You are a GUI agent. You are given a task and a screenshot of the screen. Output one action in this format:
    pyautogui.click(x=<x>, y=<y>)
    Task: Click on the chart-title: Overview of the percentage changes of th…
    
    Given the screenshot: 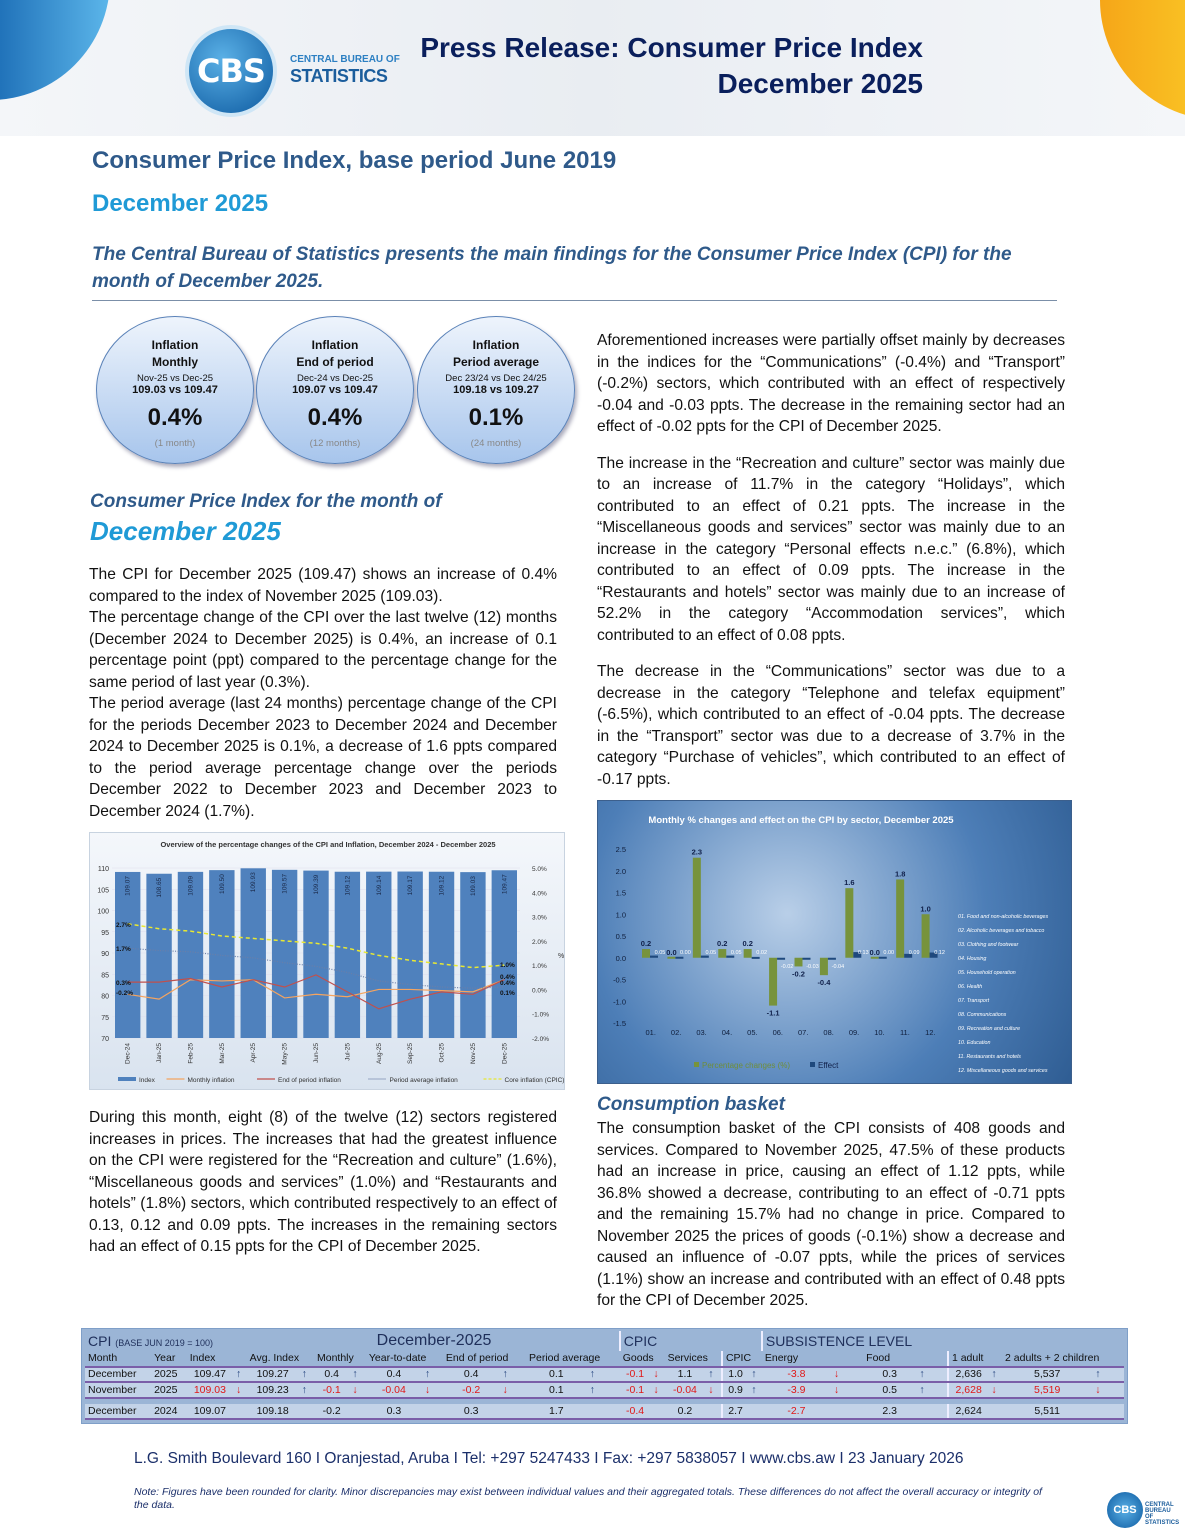 What is the action you would take?
    pyautogui.click(x=327, y=844)
    